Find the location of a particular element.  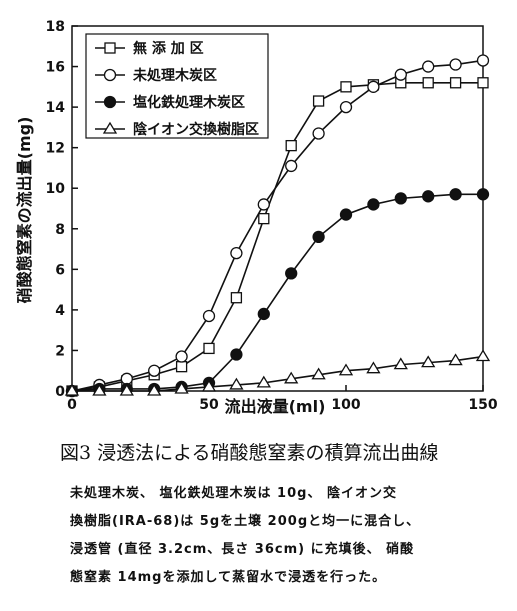

legend-label: 未処理木炭区 is located at coordinates (175, 75).